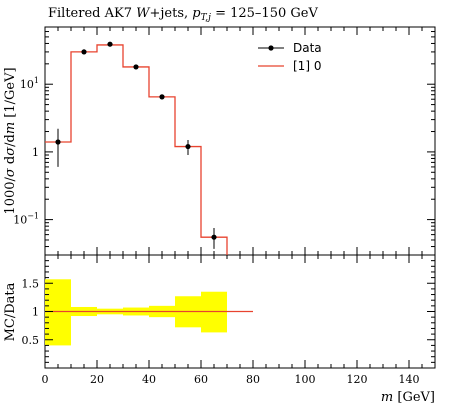 The height and width of the screenshot is (407, 450). Describe the element at coordinates (409, 379) in the screenshot. I see `x-tick-label: 140` at that location.